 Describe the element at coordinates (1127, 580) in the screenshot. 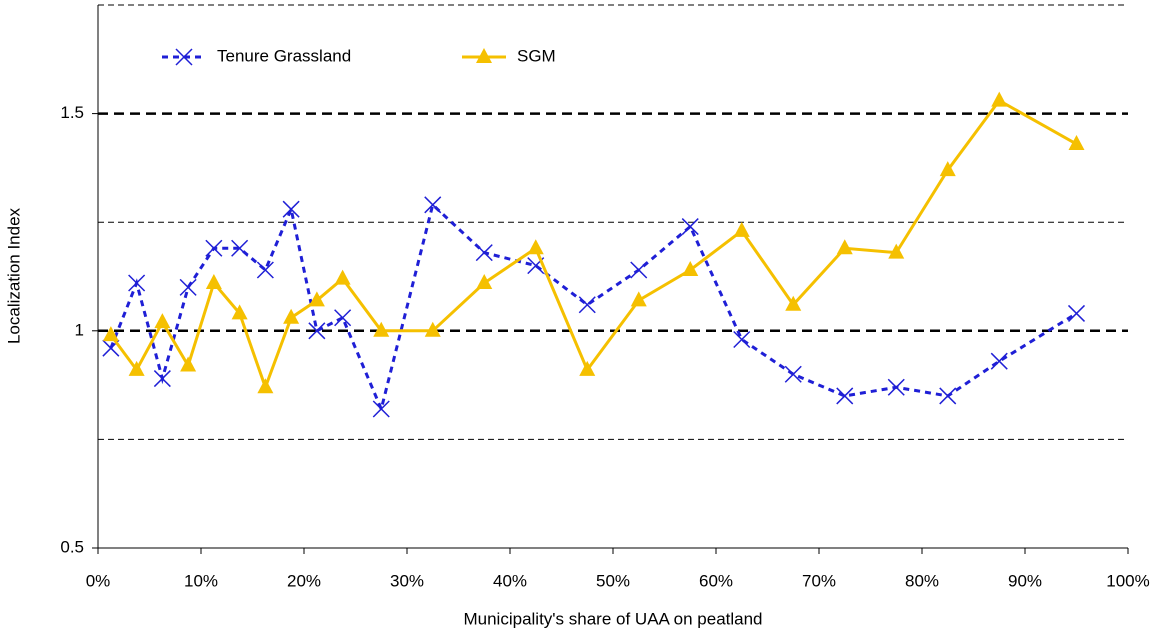

I see `x-tick-label: 100%` at that location.